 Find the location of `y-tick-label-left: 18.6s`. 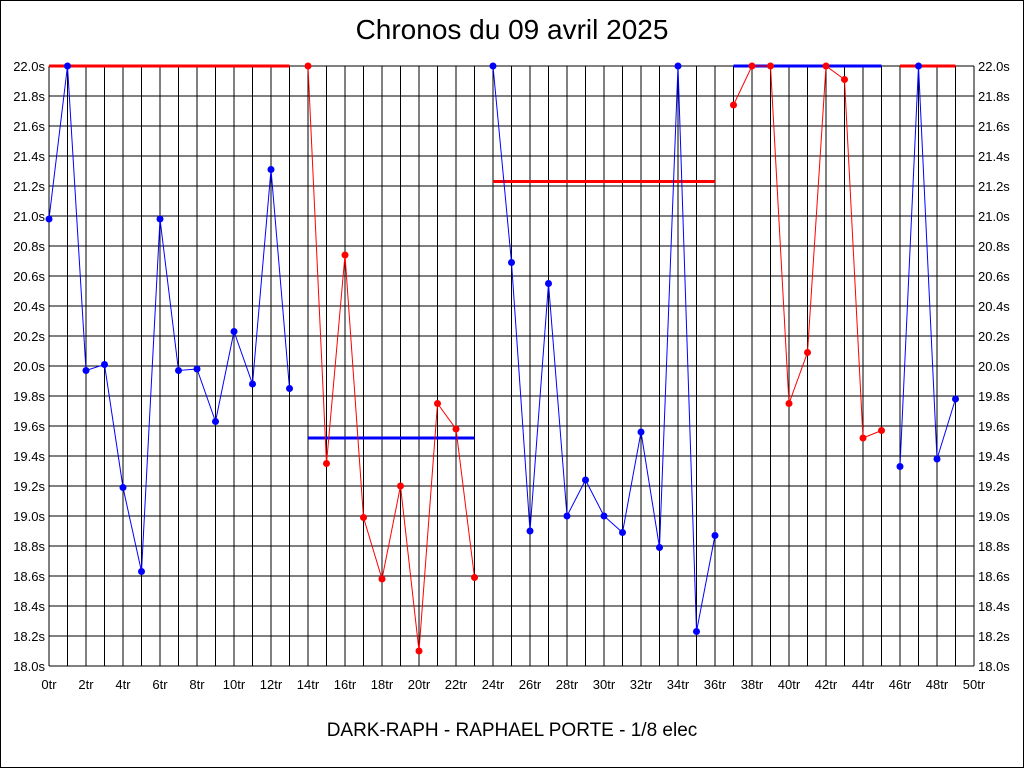

y-tick-label-left: 18.6s is located at coordinates (29, 576).